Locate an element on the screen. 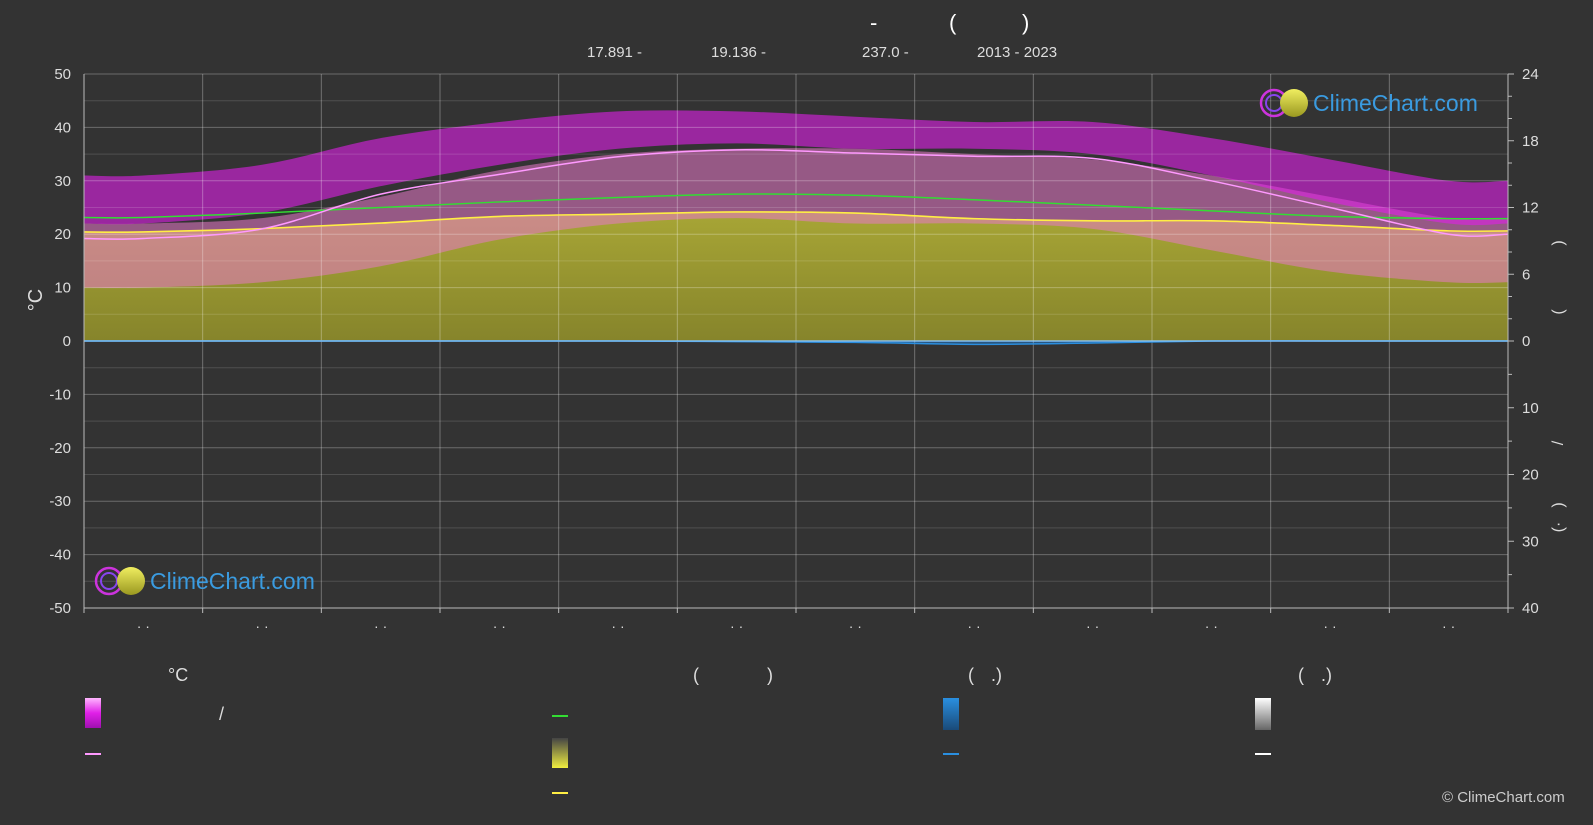 This screenshot has width=1593, height=825. y-tick-label: 20 is located at coordinates (62, 234).